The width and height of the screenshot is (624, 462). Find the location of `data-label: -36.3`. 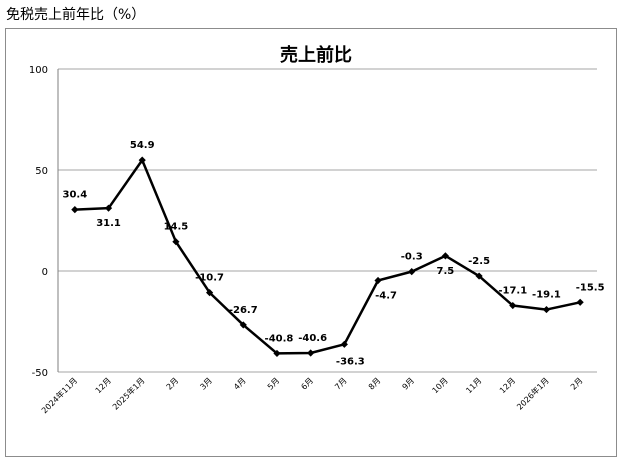

data-label: -36.3 is located at coordinates (350, 361).